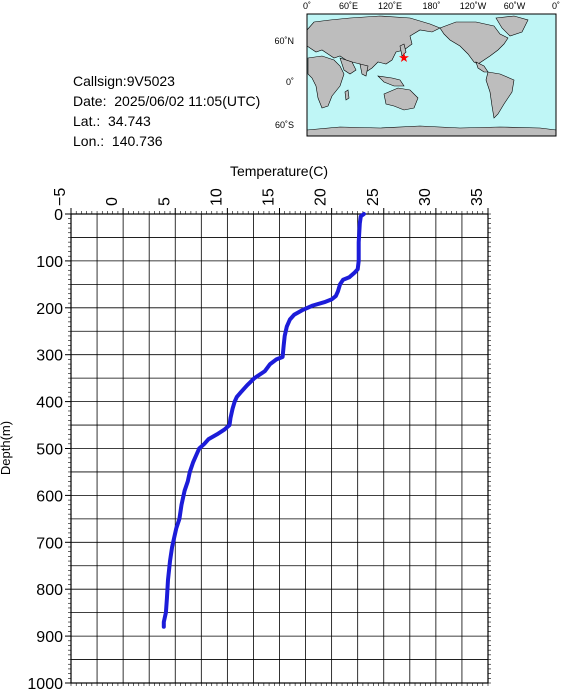 The image size is (564, 690). What do you see at coordinates (49, 403) in the screenshot?
I see `y-tick-label: 400` at bounding box center [49, 403].